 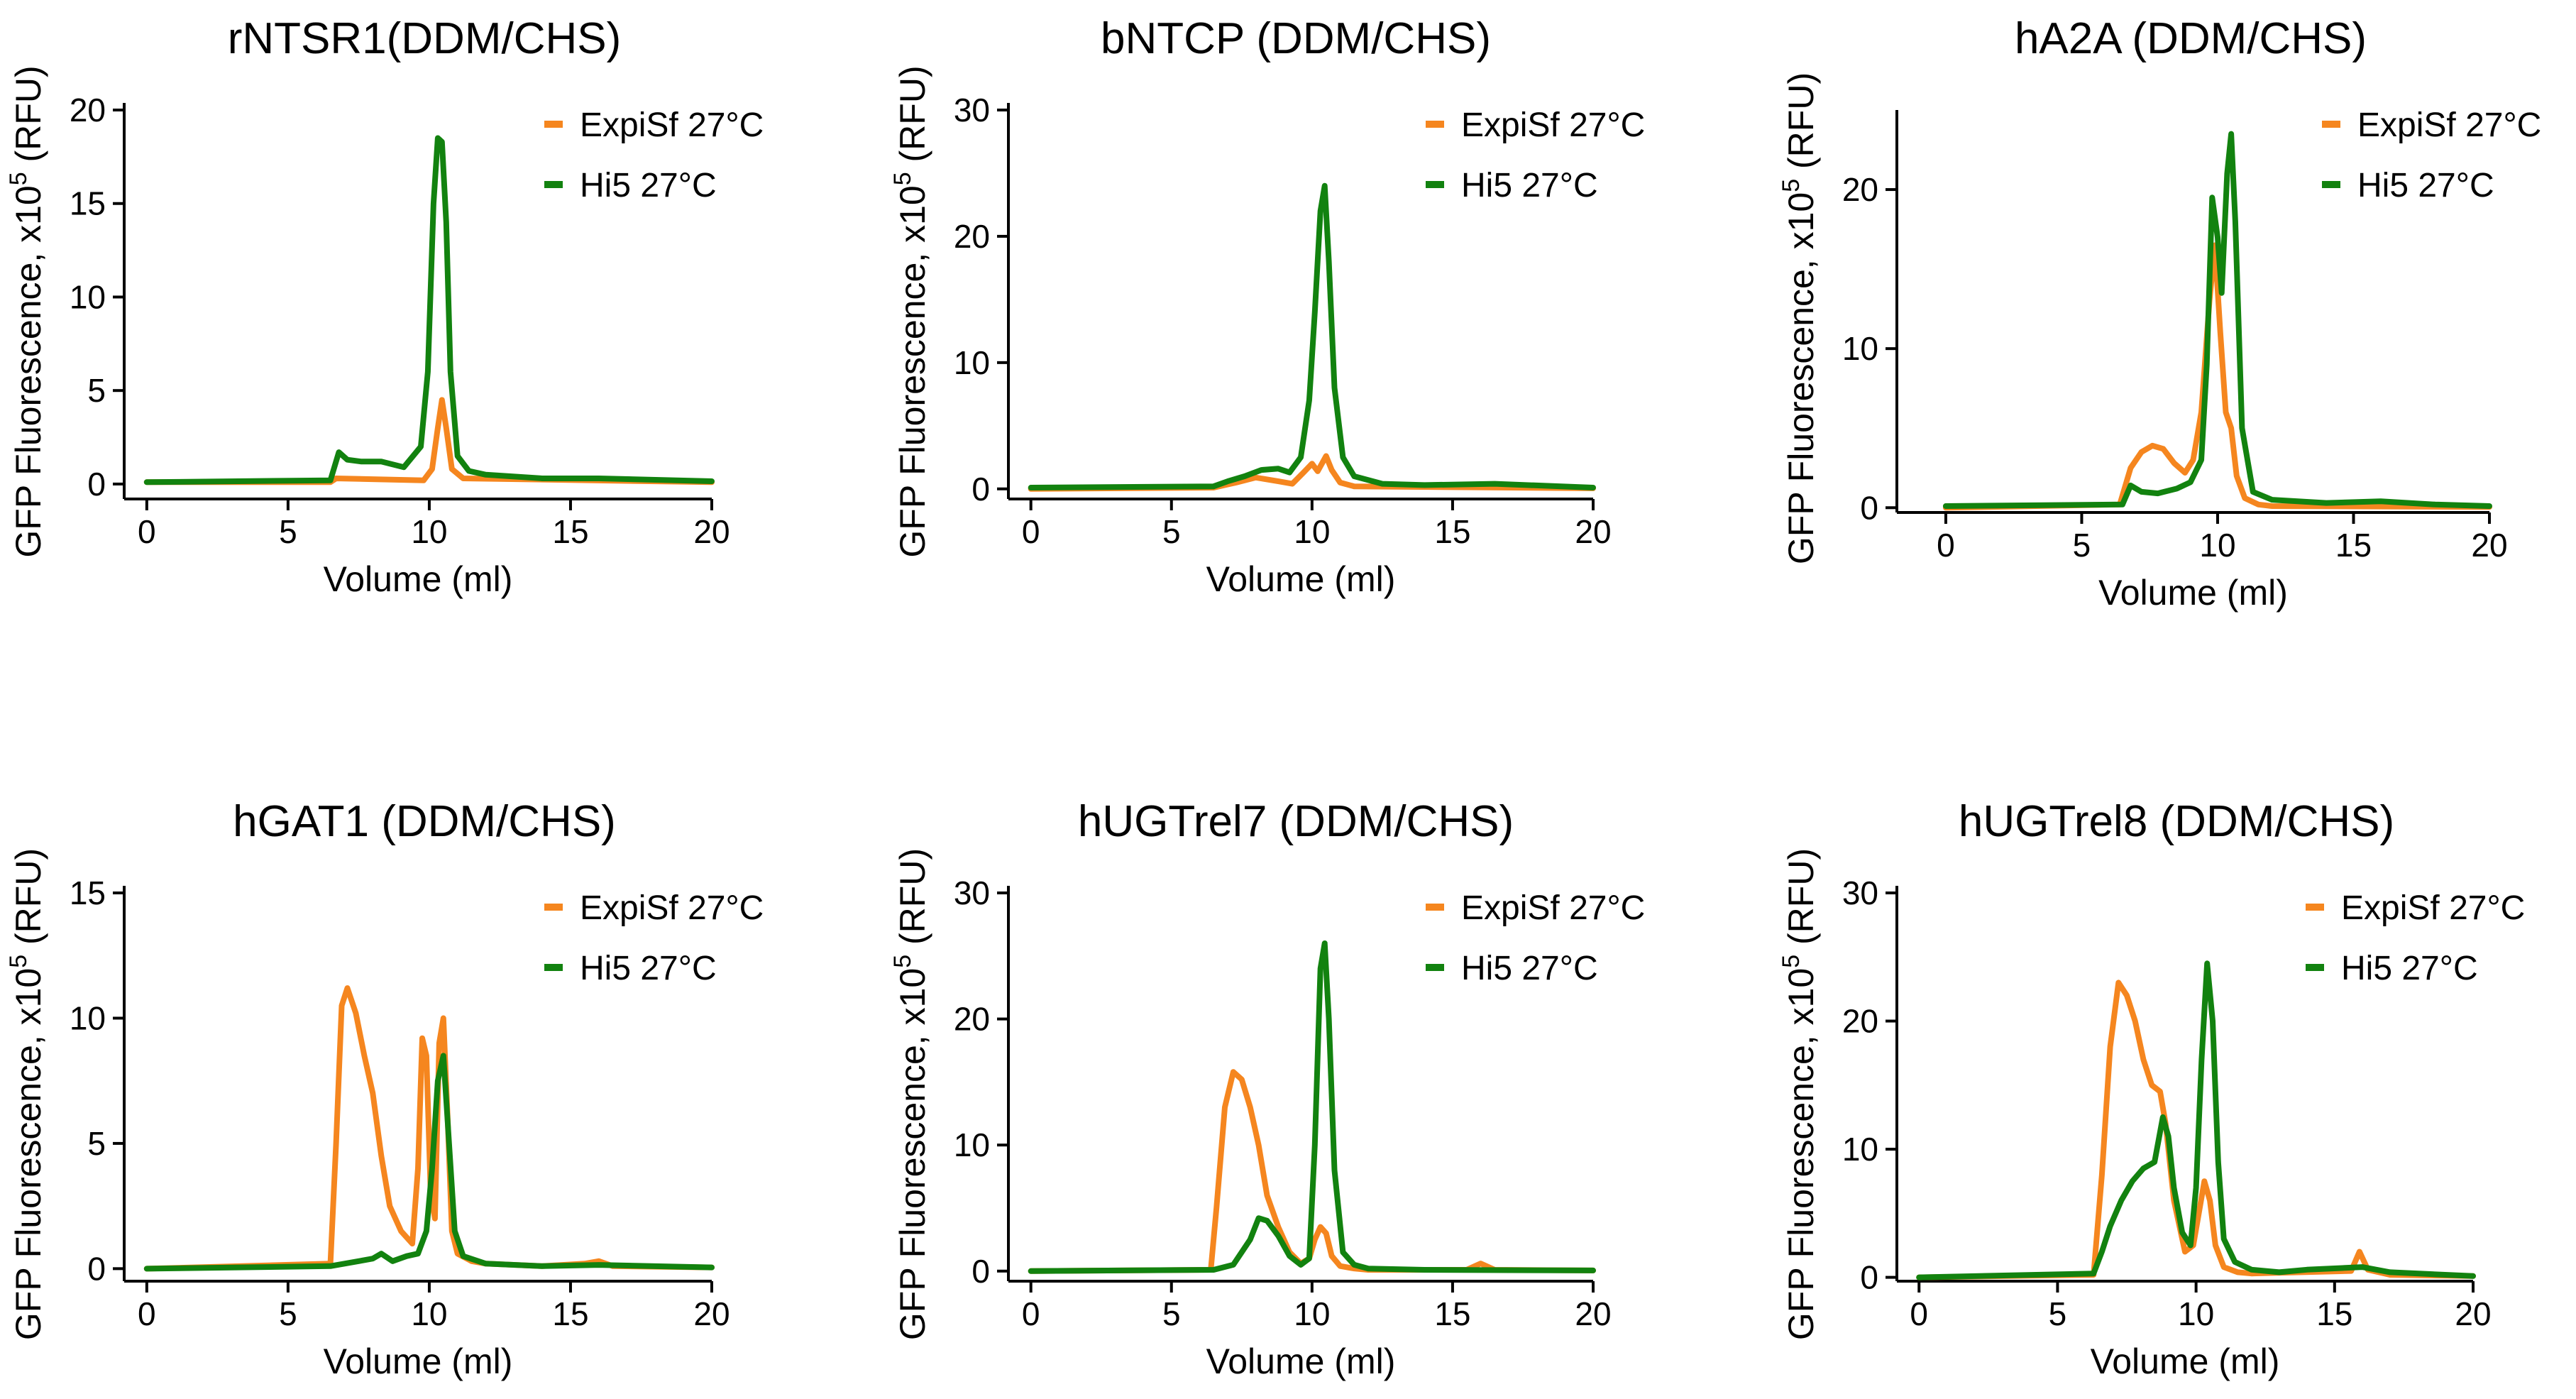 What do you see at coordinates (1296, 822) in the screenshot?
I see `chart-title: hUGTrel7 (DDM/CHS)` at bounding box center [1296, 822].